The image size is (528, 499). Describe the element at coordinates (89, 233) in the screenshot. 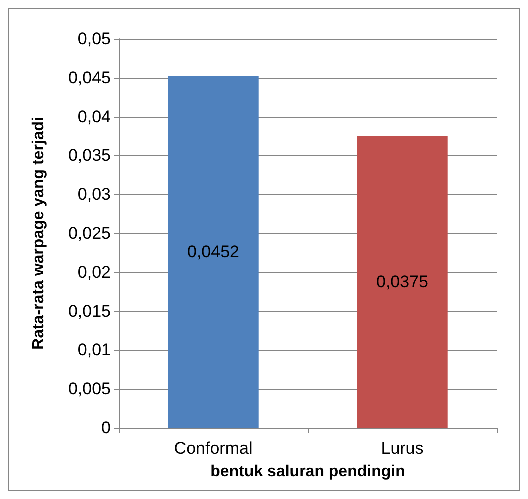

I see `y-tick-label: 0,025` at that location.